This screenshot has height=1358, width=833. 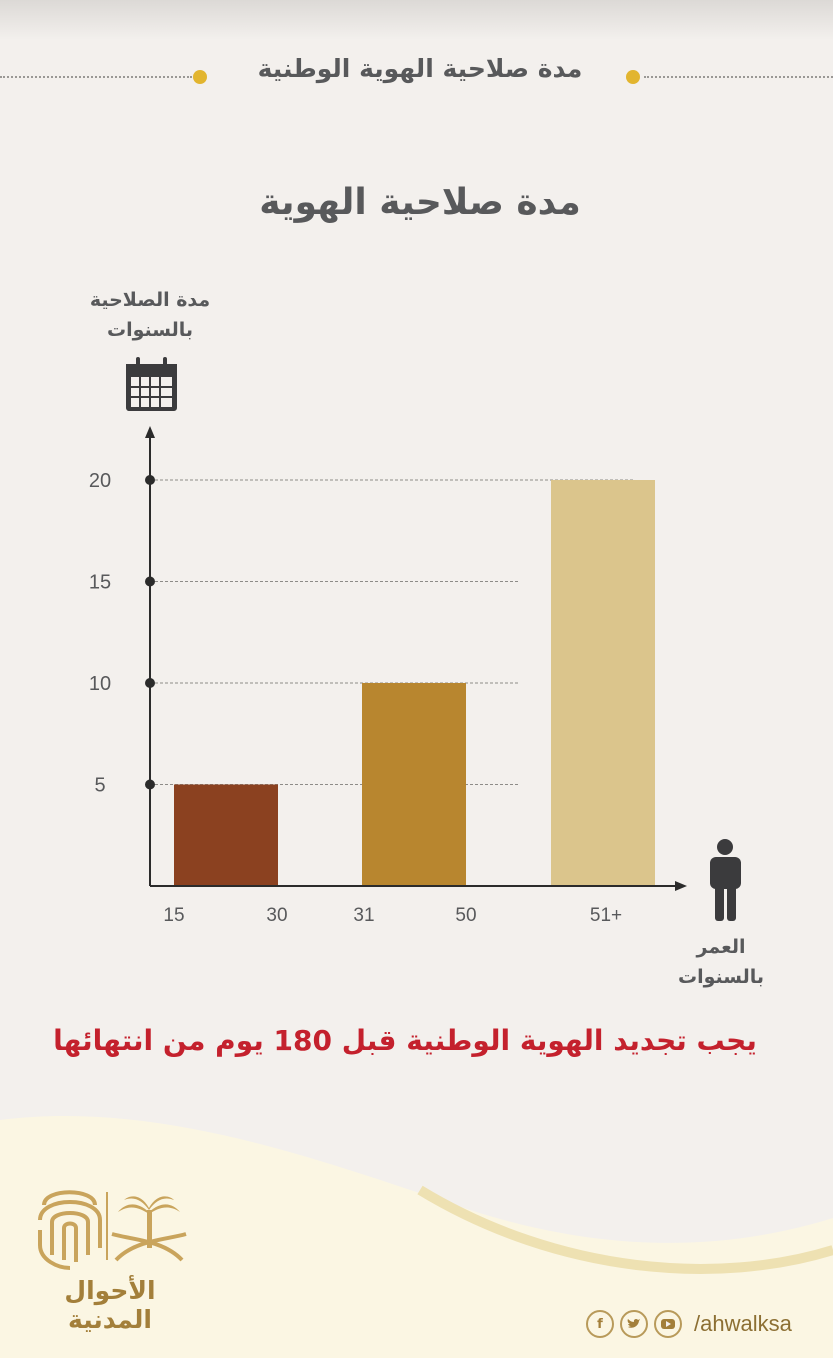 I want to click on header-dot-right, so click(x=633, y=77).